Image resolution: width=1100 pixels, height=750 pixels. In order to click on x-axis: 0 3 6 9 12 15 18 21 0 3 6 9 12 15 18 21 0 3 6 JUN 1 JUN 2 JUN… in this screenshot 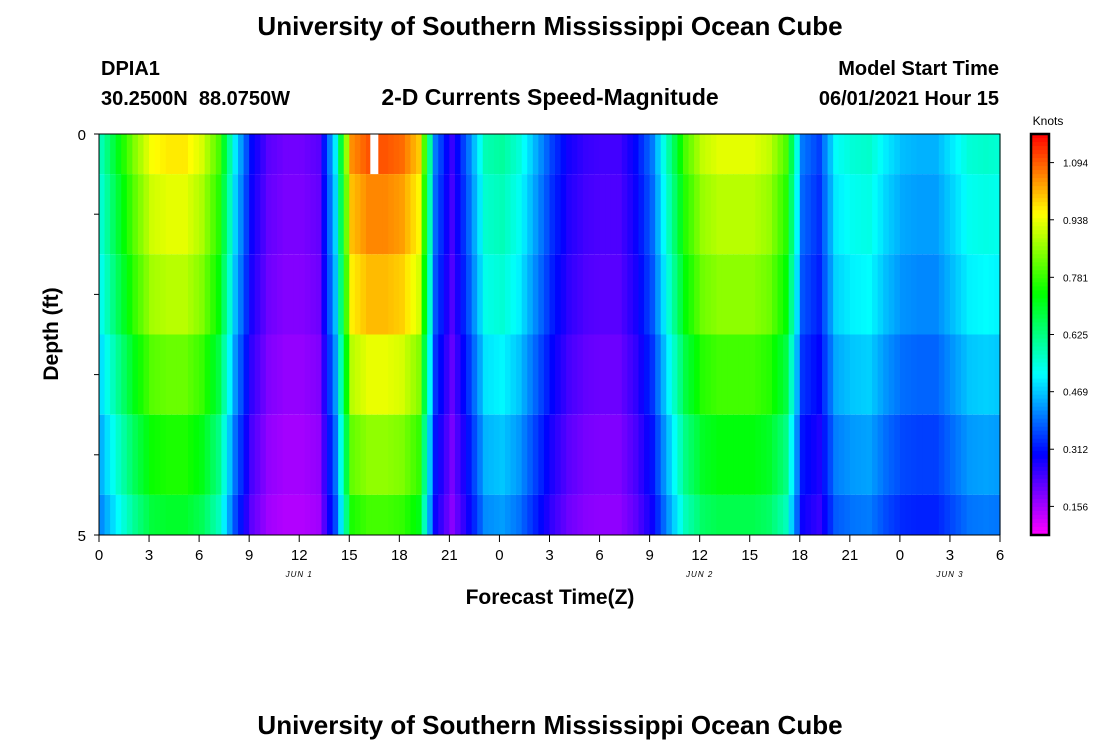, I will do `click(549, 557)`.